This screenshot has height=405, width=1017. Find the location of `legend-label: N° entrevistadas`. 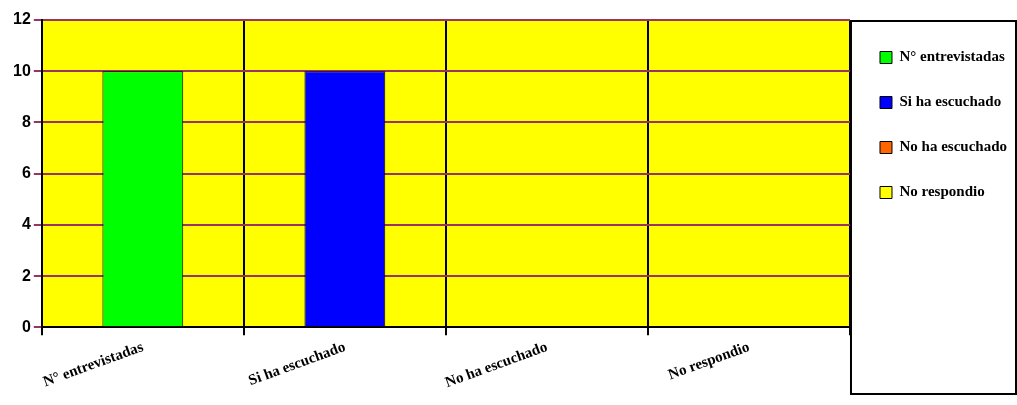

legend-label: N° entrevistadas is located at coordinates (952, 56).